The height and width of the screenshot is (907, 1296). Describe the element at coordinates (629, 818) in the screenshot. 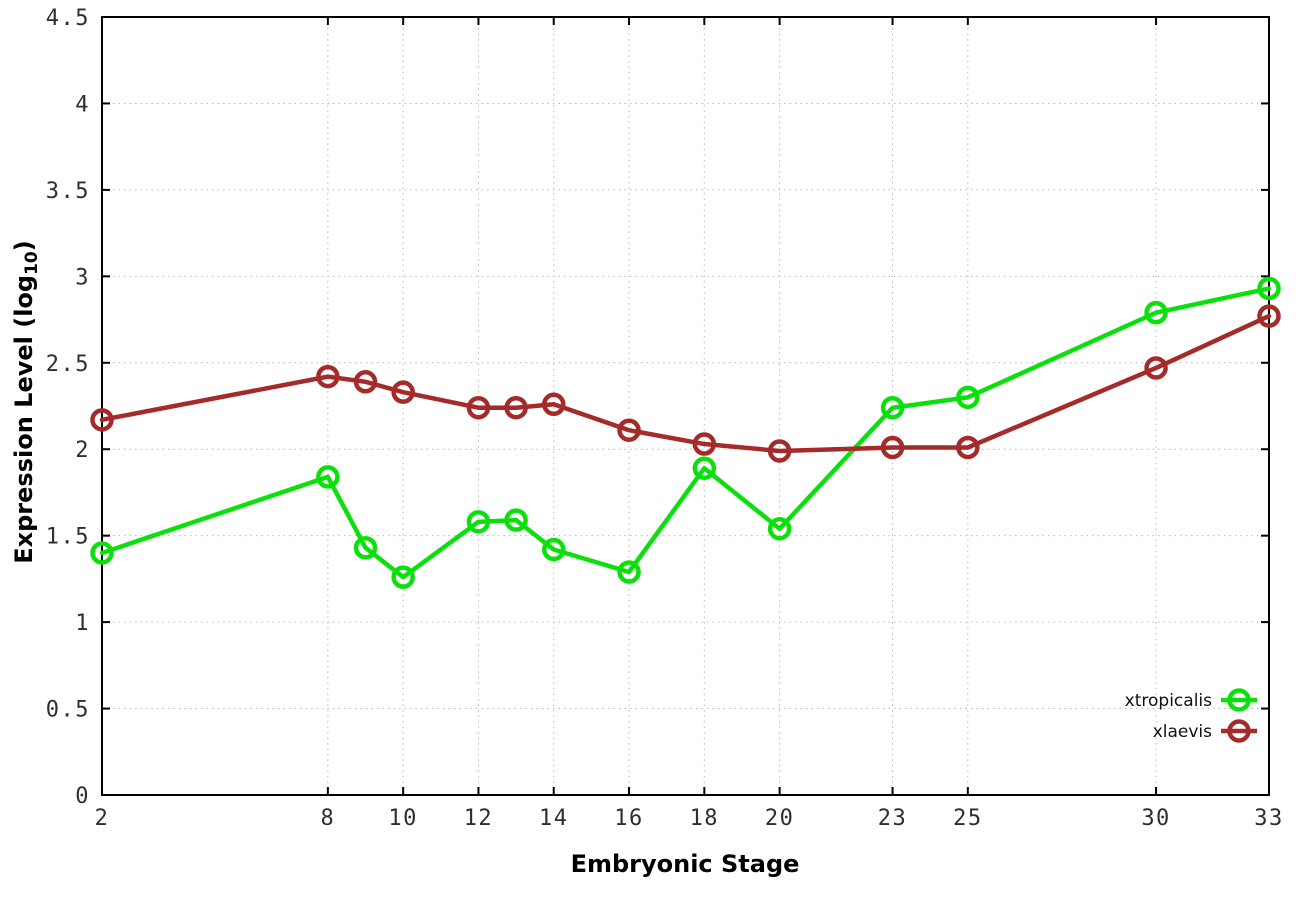

I see `x-tick-label: 16` at that location.